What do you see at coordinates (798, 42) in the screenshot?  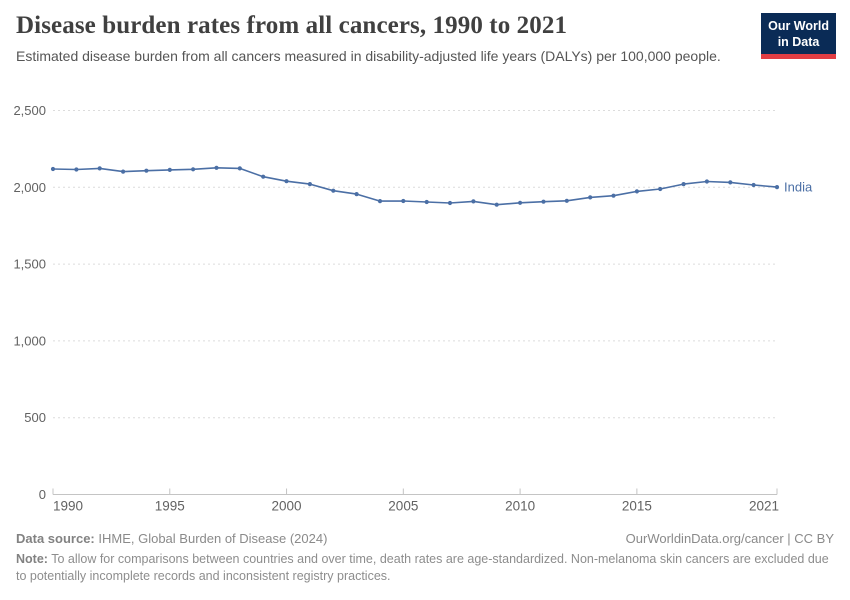 I see `owid-logo-line2: in Data` at bounding box center [798, 42].